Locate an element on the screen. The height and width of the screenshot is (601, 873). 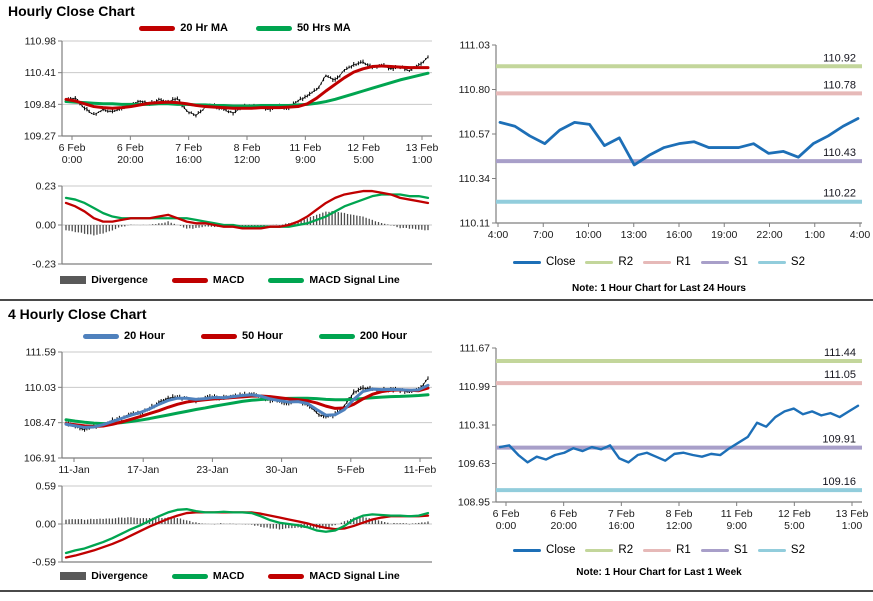
svg-text: 11-Jan is located at coordinates (73, 470).